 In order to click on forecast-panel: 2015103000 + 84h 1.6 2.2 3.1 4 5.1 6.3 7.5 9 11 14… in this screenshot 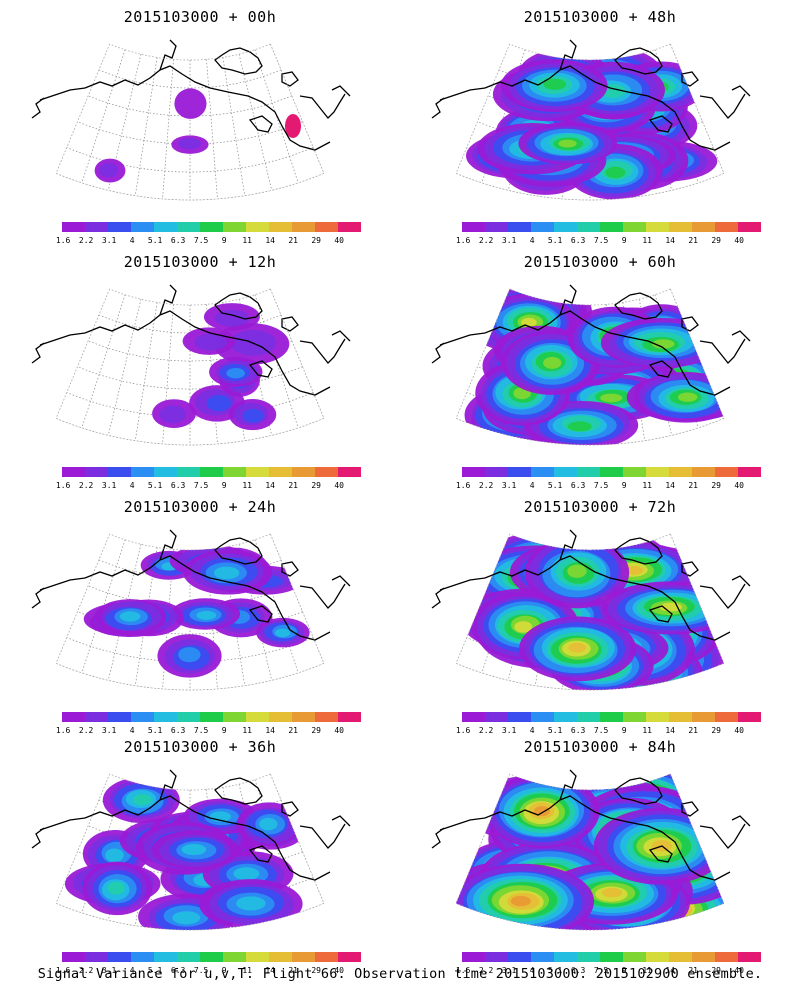, I will do `click(600, 852)`.